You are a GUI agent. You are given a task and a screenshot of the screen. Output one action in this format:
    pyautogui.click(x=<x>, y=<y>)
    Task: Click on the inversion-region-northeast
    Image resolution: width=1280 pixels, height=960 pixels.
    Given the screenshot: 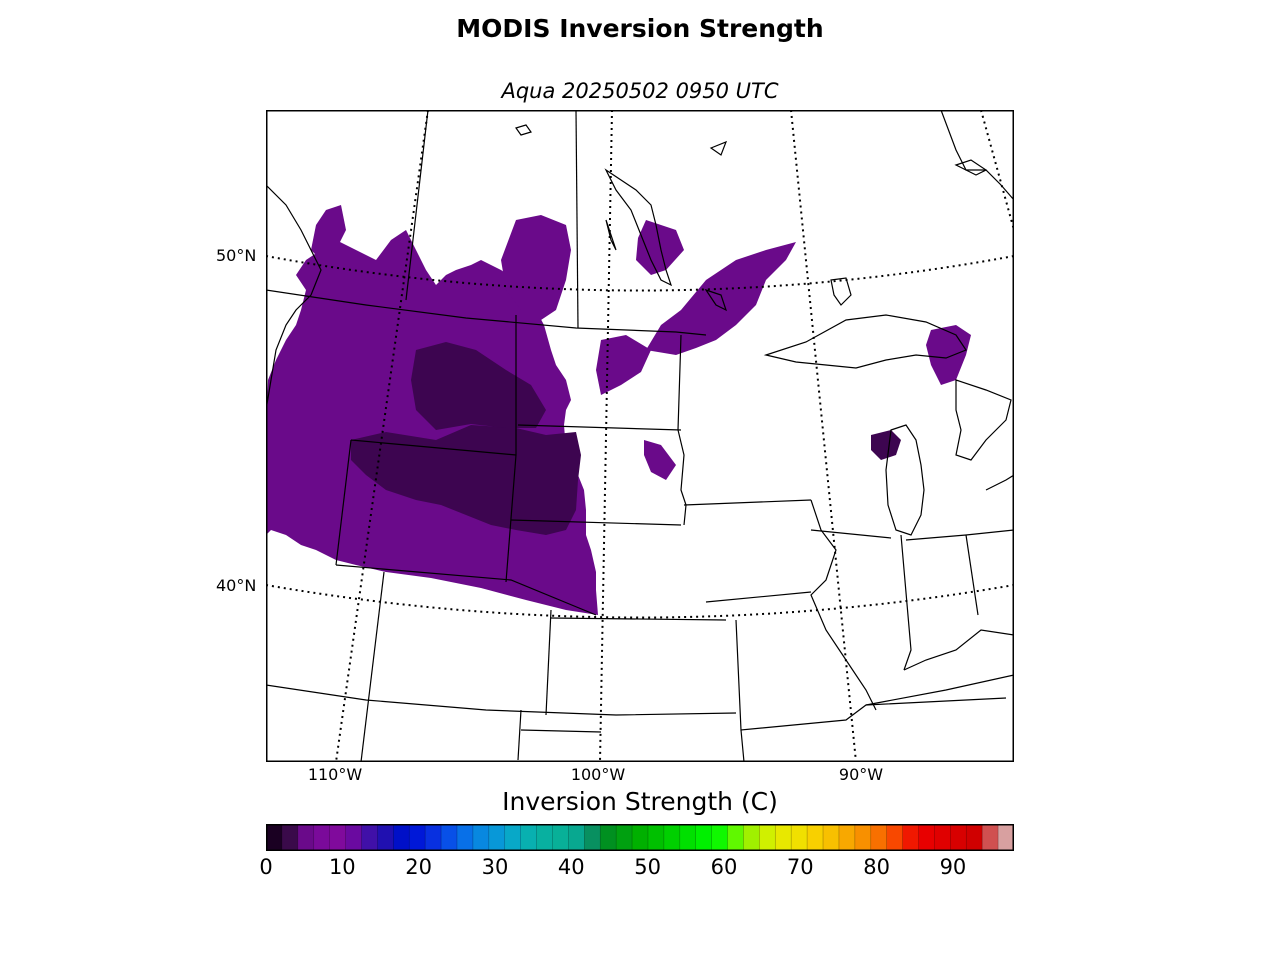 What is the action you would take?
    pyautogui.click(x=721, y=298)
    